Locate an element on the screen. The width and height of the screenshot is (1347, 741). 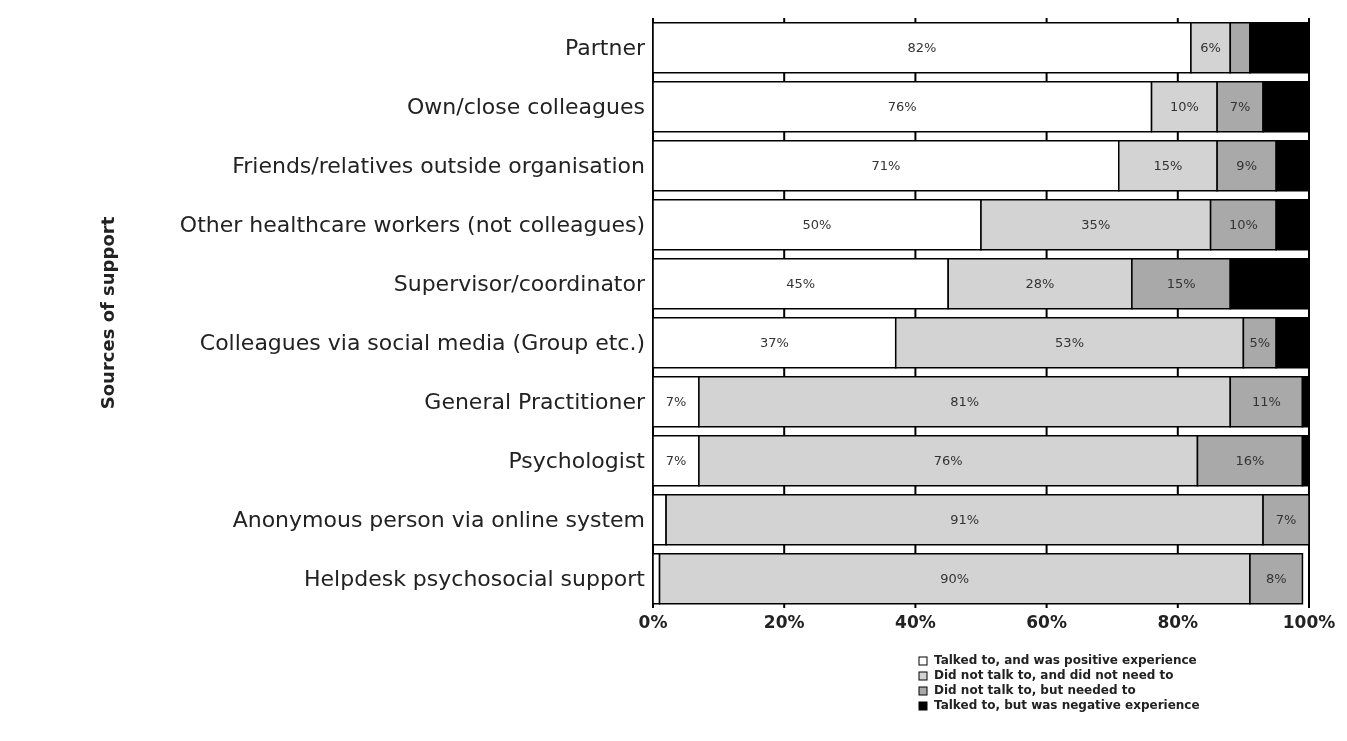
data-label: 5% is located at coordinates (1260, 343).